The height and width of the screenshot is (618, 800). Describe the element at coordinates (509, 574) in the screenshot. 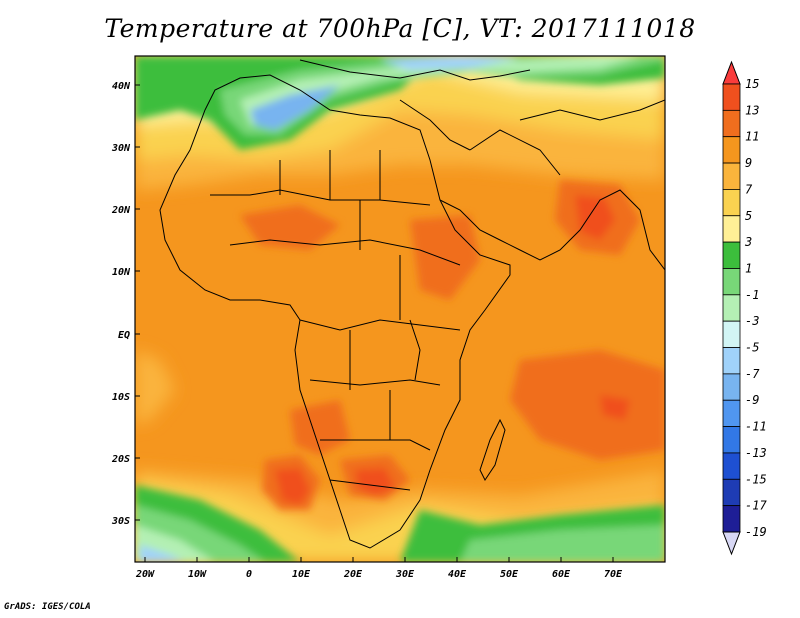

I see `lon-label: 50E` at that location.